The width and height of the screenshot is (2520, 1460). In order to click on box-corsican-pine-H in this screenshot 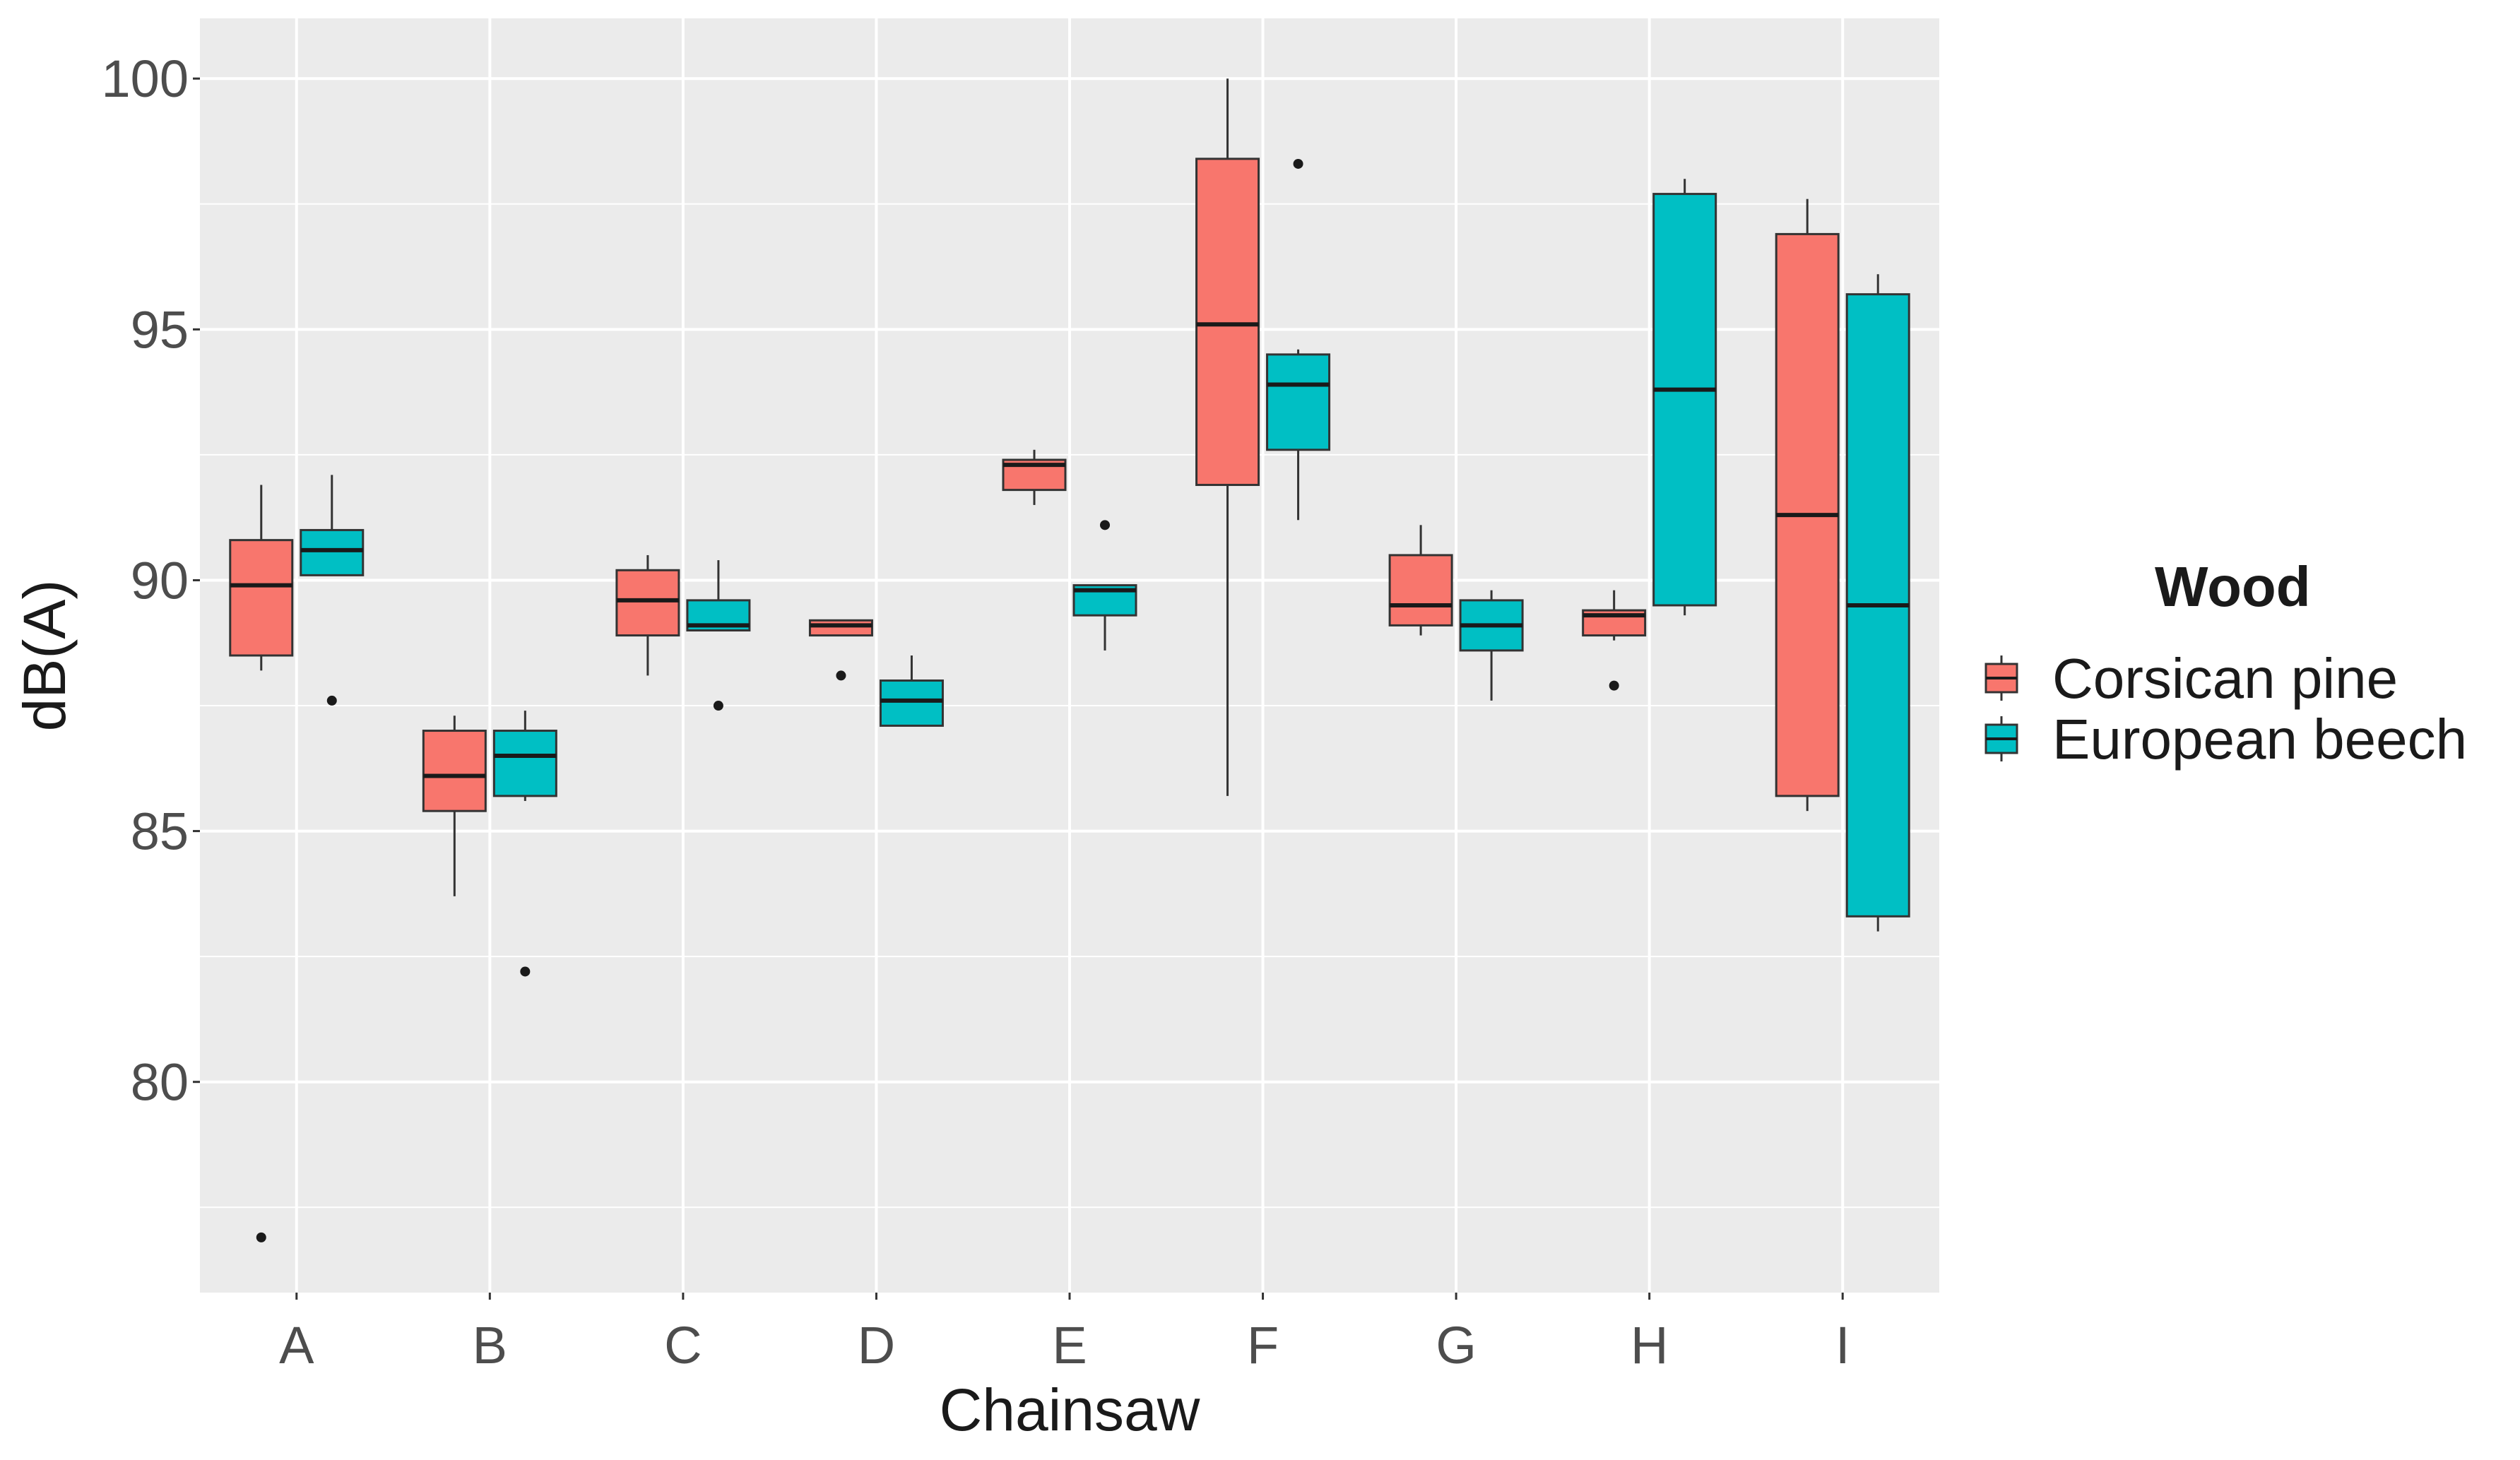, I will do `click(1614, 640)`.